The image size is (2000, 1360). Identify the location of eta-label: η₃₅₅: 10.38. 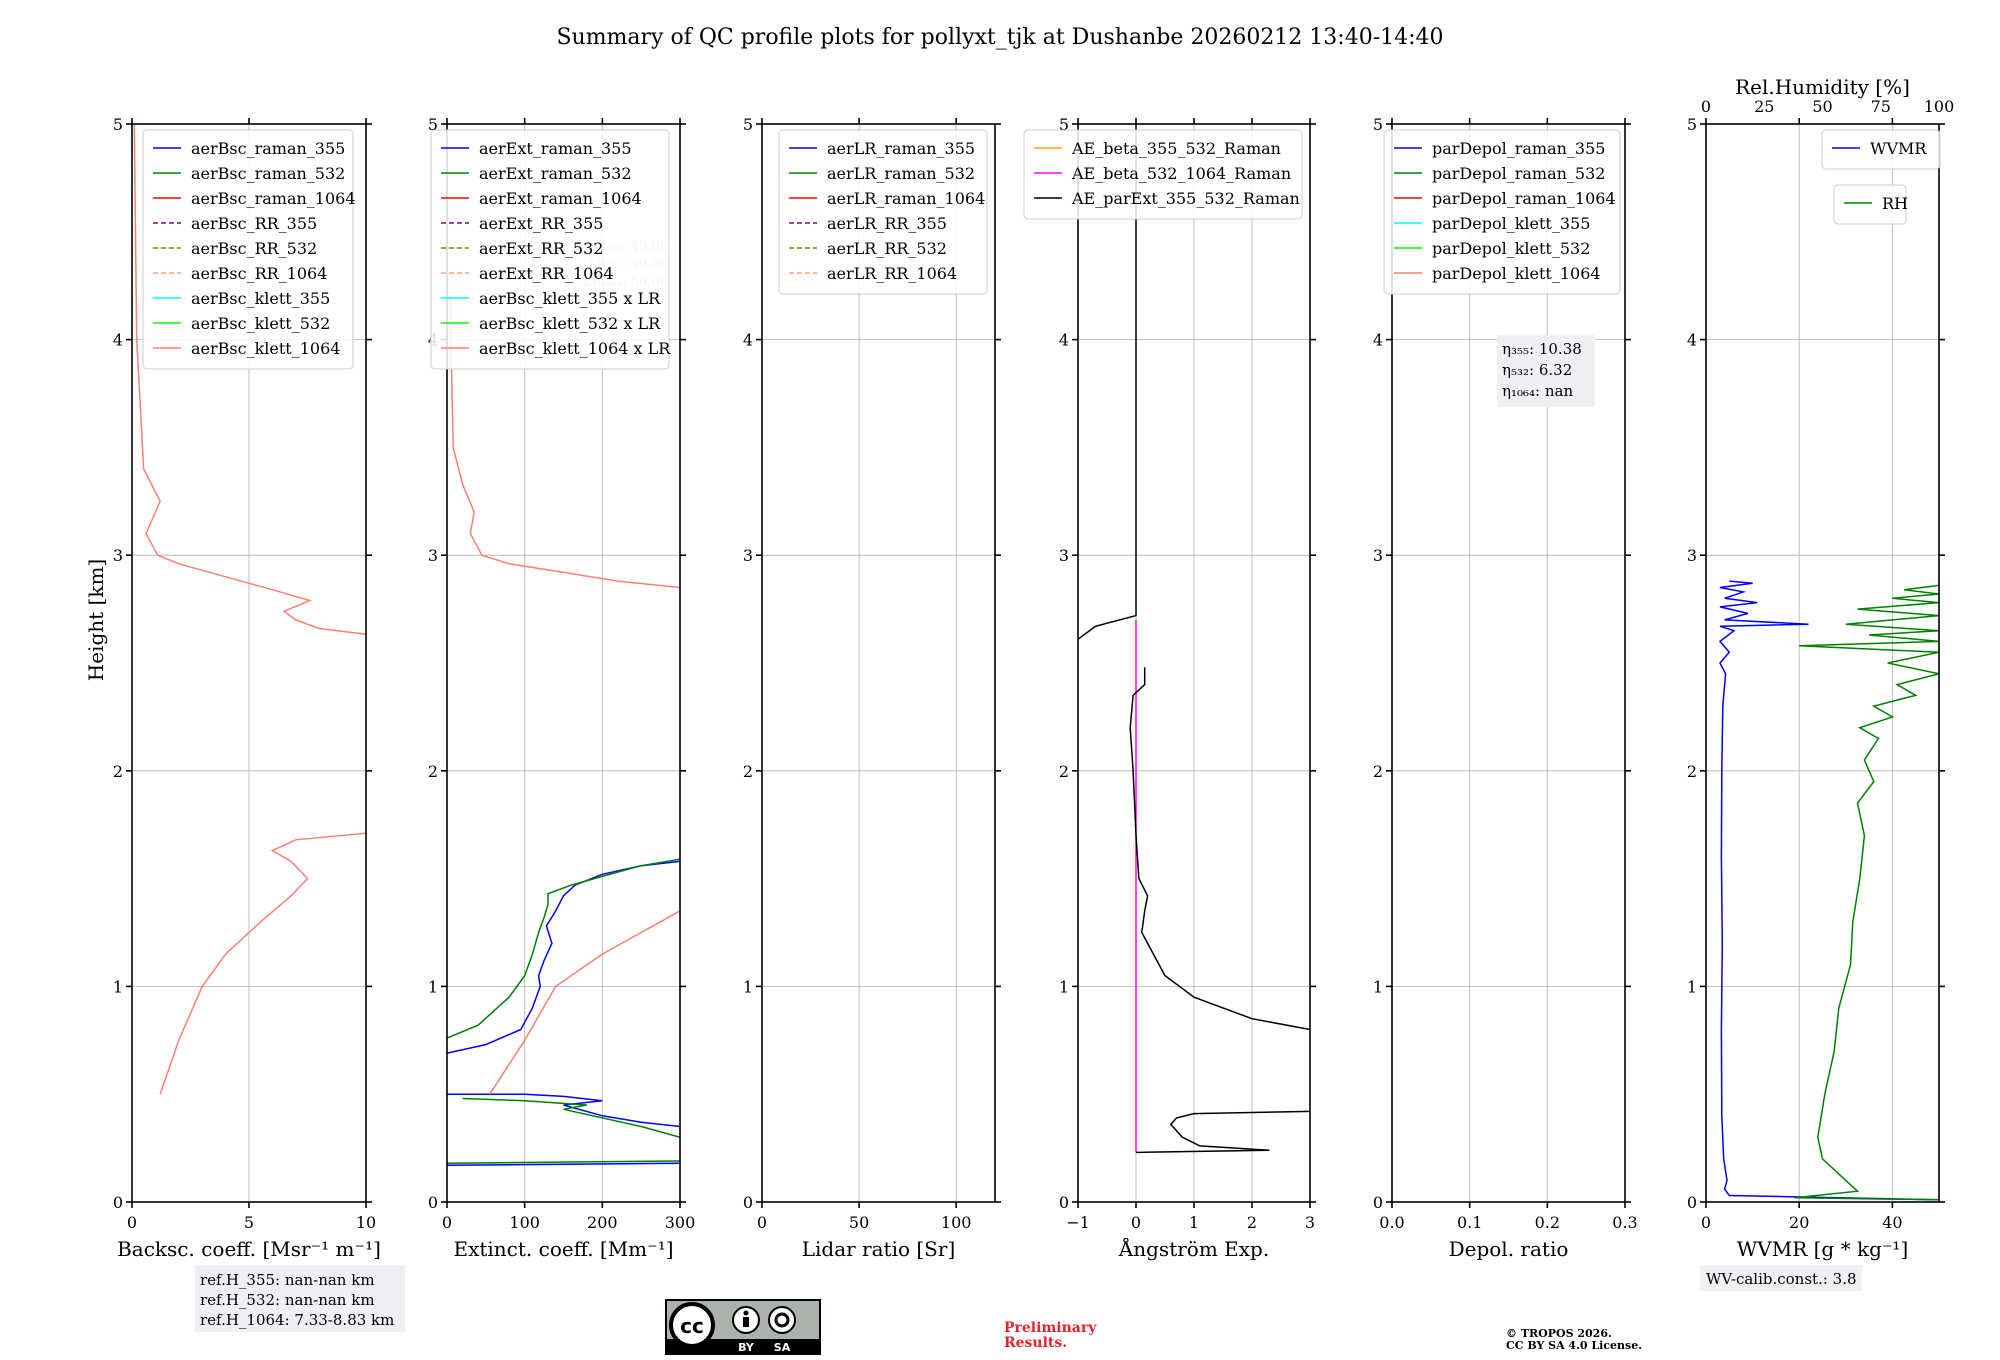
(1542, 349).